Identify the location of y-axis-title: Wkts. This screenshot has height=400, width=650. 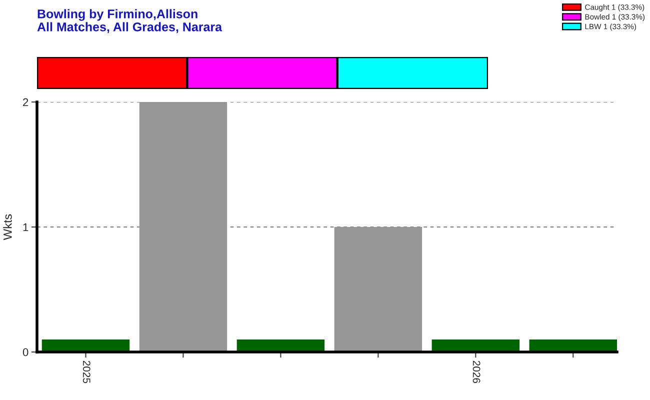
(7, 227).